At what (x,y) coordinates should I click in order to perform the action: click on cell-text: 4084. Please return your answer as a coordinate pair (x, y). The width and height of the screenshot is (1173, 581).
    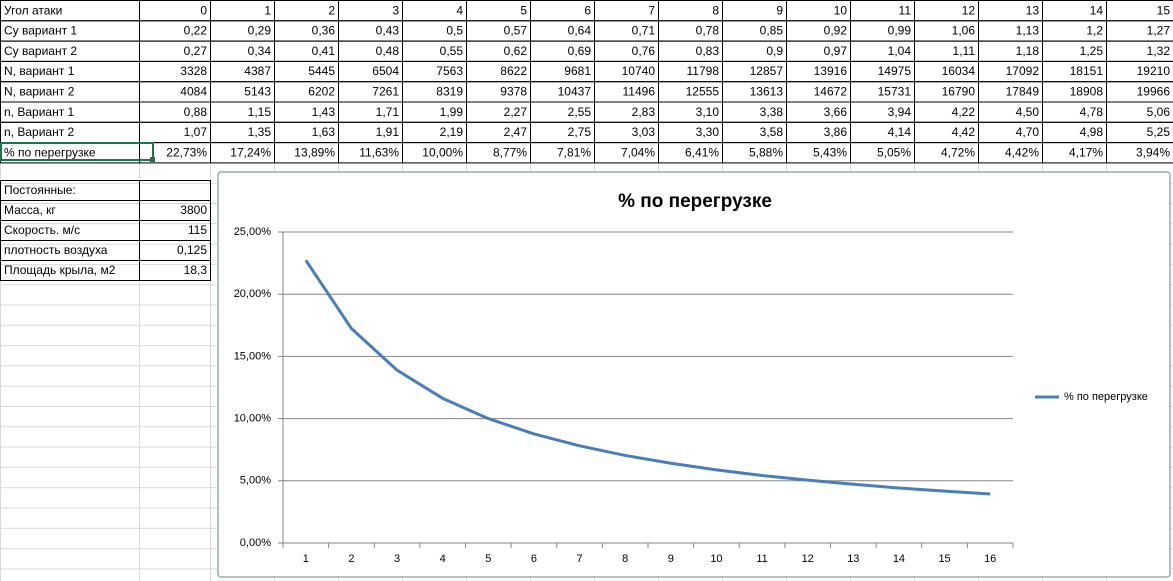
    Looking at the image, I should click on (193, 92).